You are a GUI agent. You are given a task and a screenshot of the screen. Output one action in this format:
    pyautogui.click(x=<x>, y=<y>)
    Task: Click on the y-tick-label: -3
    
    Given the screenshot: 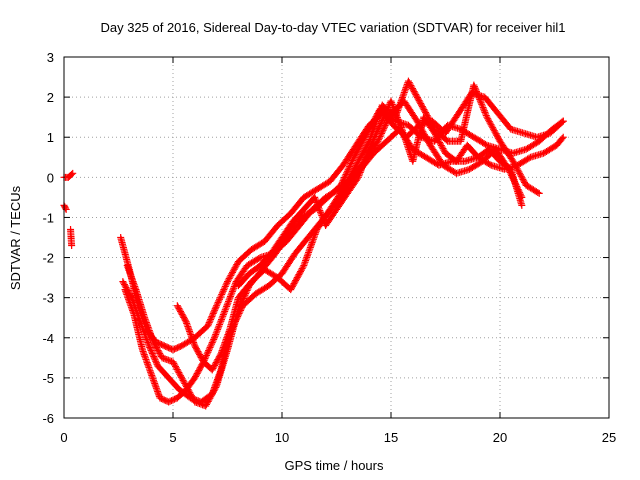 What is the action you would take?
    pyautogui.click(x=48, y=298)
    